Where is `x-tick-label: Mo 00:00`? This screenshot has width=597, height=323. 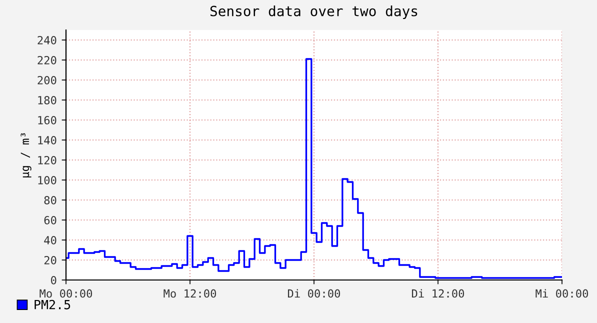
x-tick-label: Mo 00:00 is located at coordinates (66, 293).